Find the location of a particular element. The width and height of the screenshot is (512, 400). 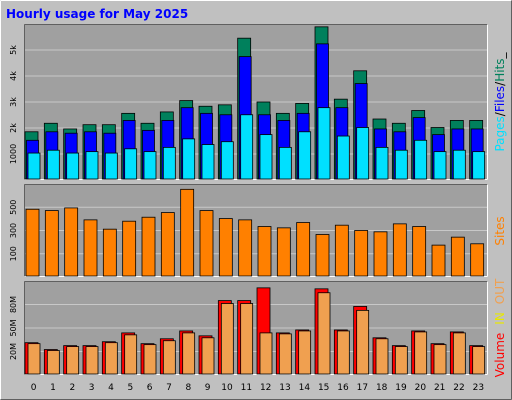

x-tick-label: 15 is located at coordinates (323, 388).